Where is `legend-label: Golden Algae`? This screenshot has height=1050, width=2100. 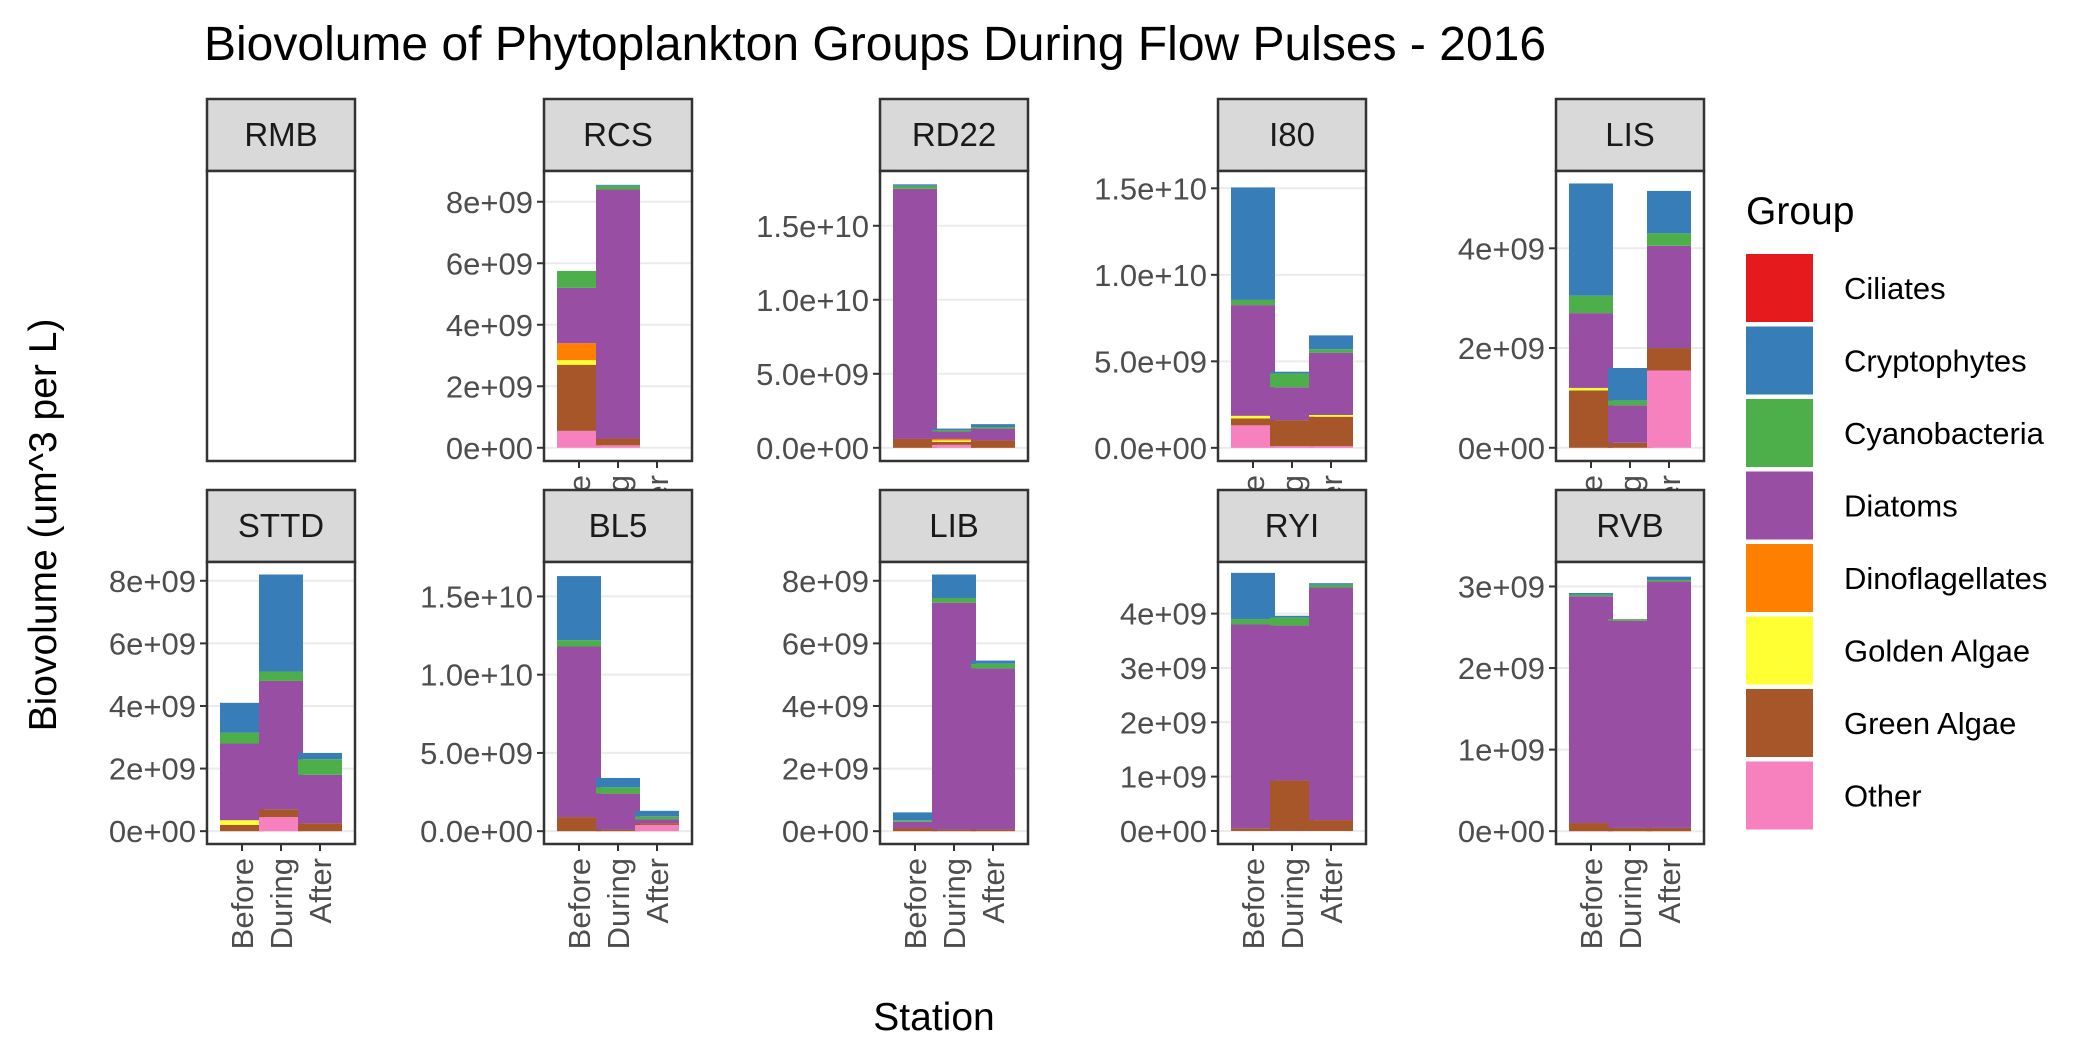 legend-label: Golden Algae is located at coordinates (1937, 651).